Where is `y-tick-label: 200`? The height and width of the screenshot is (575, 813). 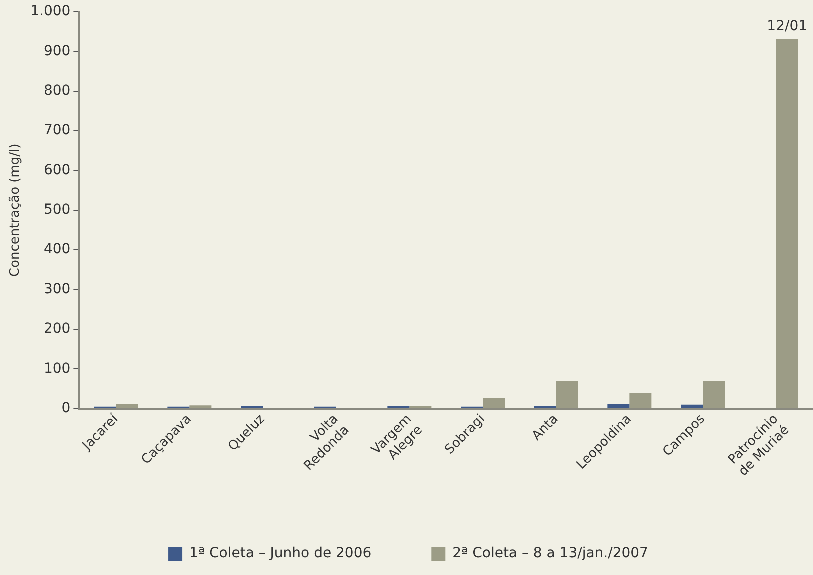 y-tick-label: 200 is located at coordinates (57, 329).